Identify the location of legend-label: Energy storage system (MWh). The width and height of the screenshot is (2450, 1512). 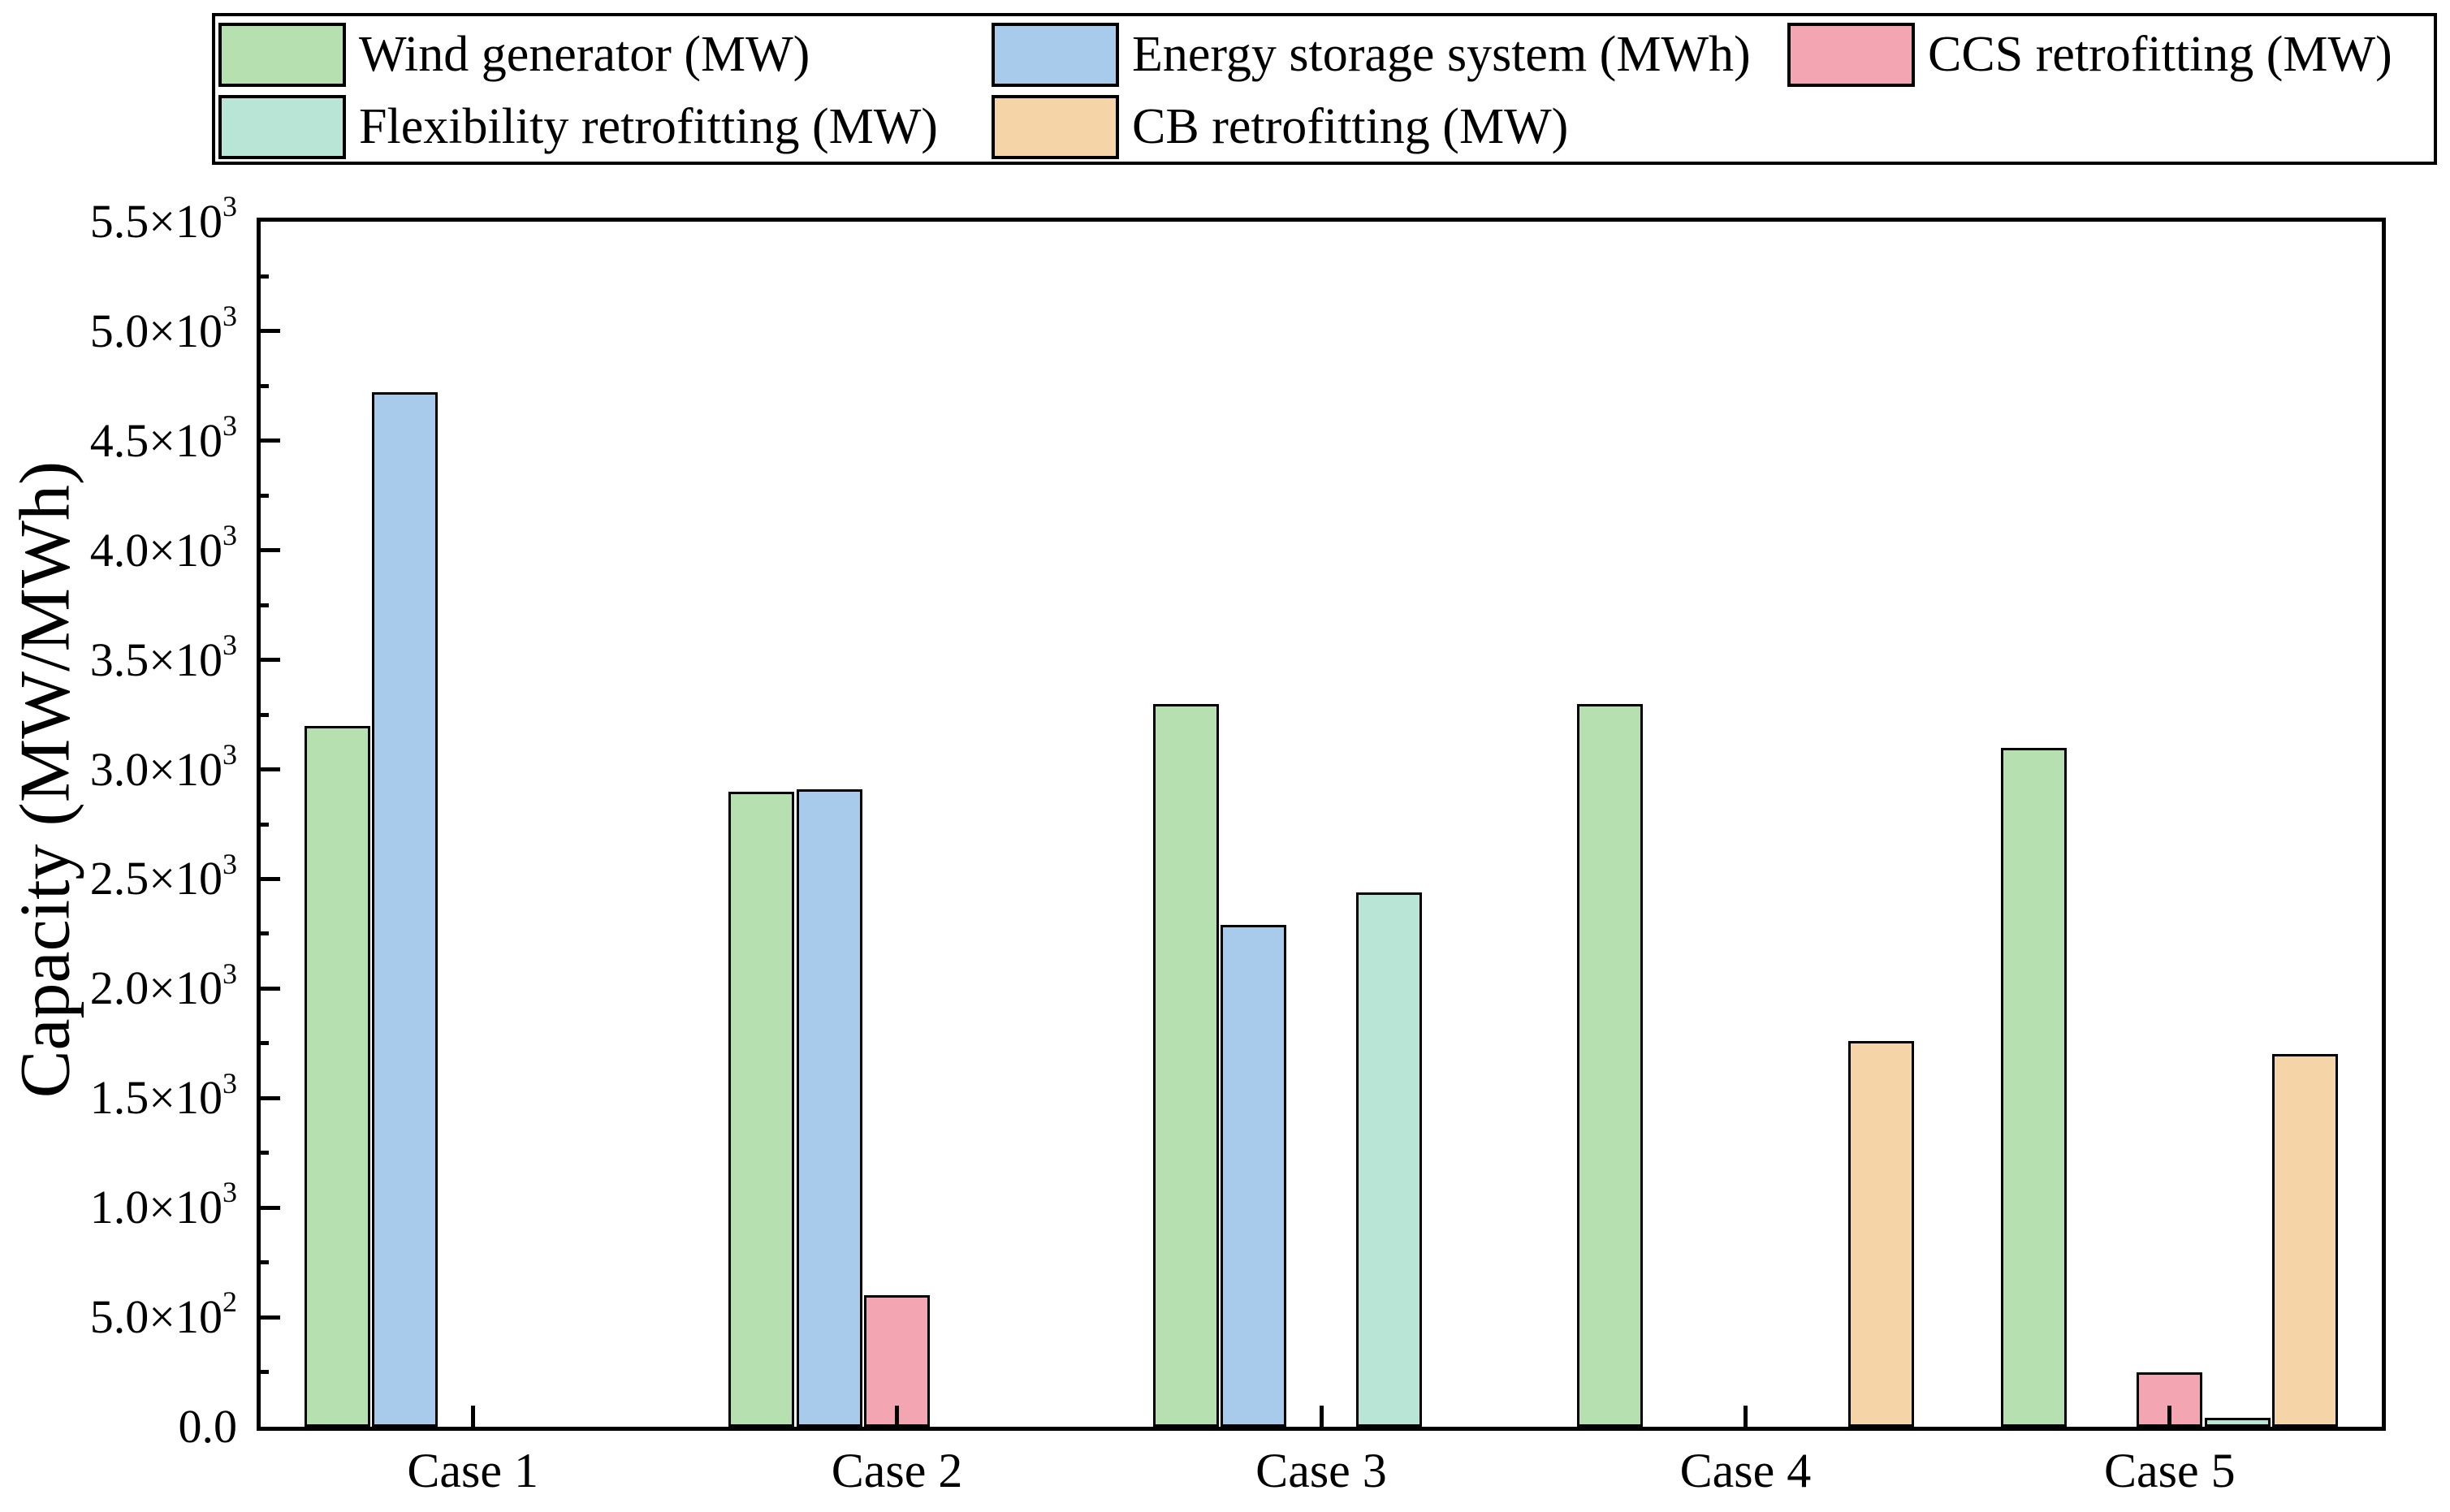
(1442, 54).